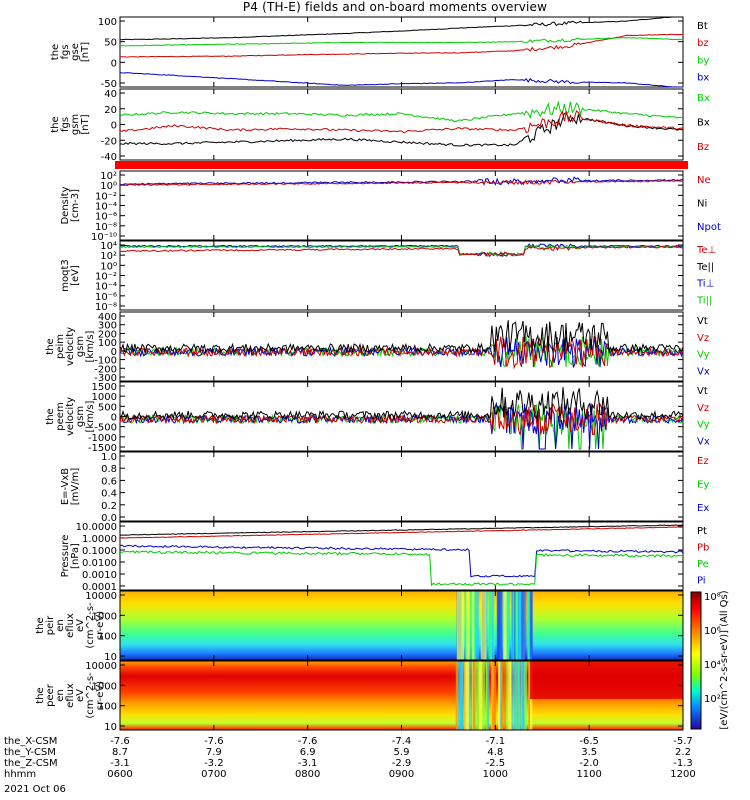 The height and width of the screenshot is (800, 750). I want to click on x-axis-value: -3.2, so click(214, 763).